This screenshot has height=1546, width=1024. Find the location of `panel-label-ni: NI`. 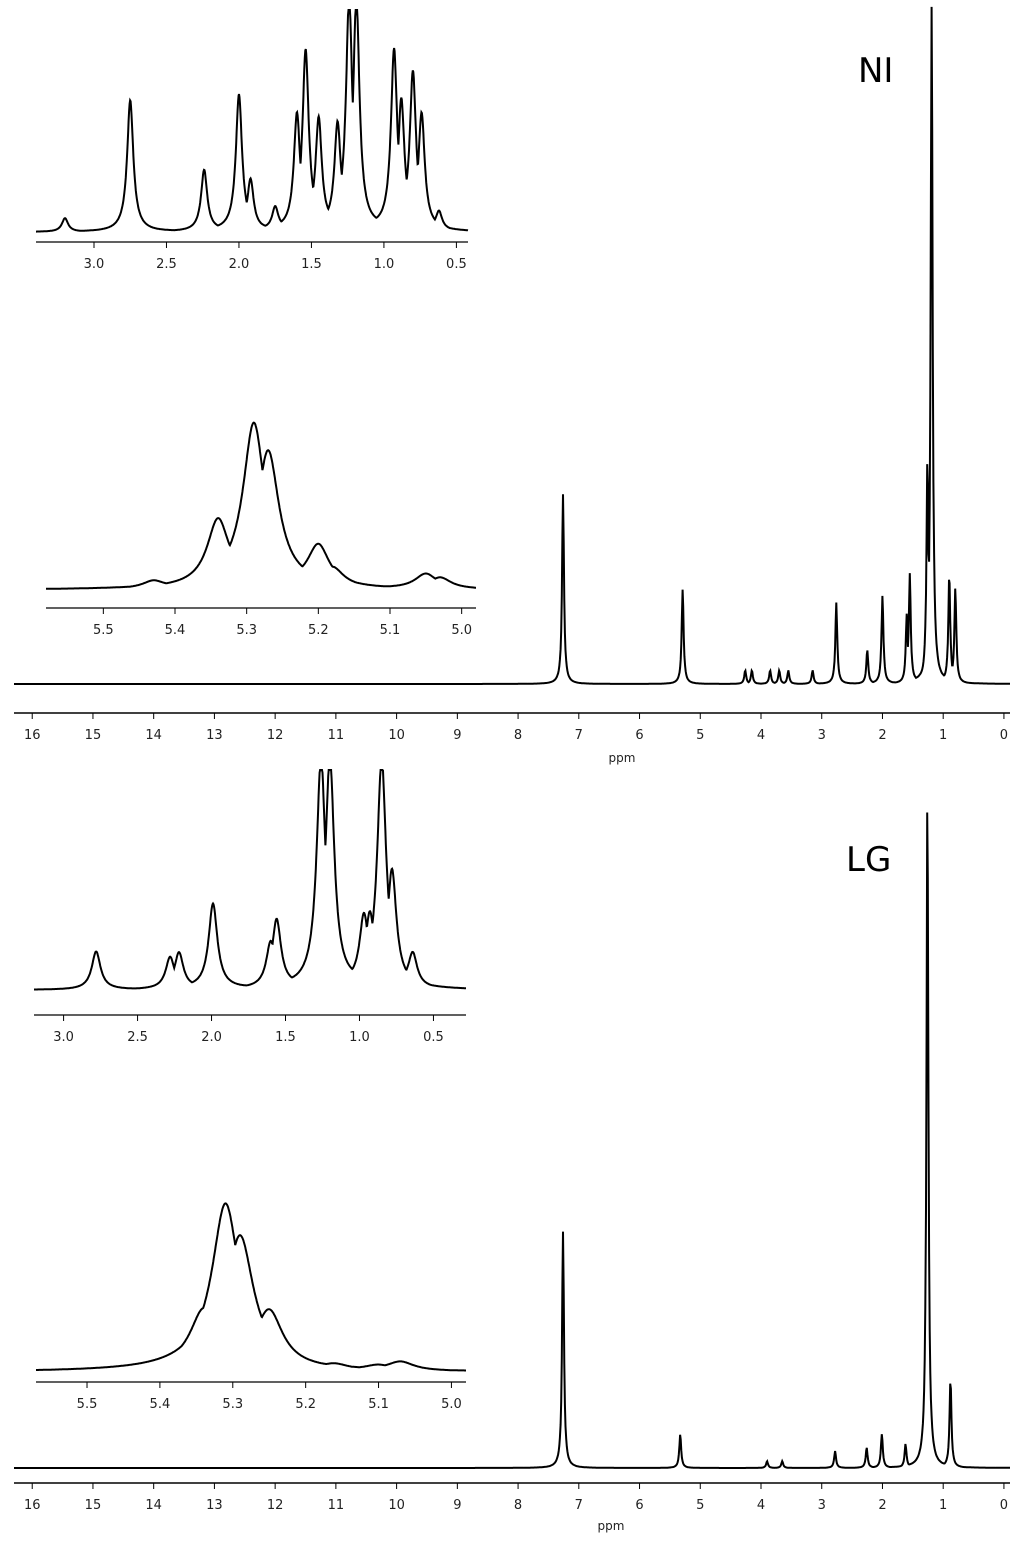

panel-label-ni: NI is located at coordinates (875, 71).